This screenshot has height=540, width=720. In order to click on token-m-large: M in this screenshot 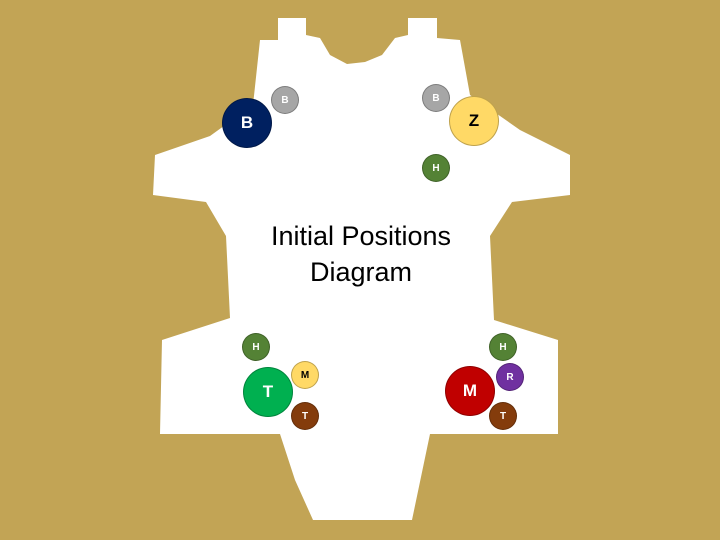, I will do `click(470, 391)`.